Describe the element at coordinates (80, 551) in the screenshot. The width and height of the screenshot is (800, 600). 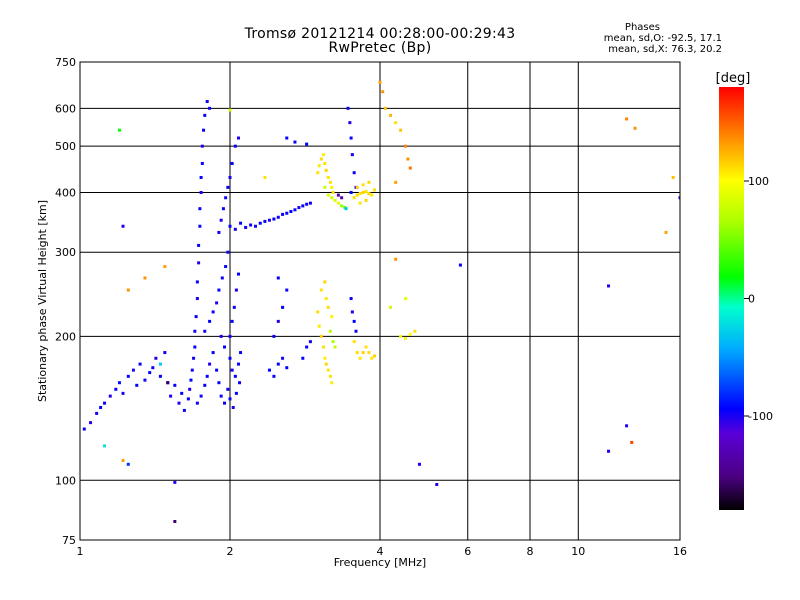
I see `x-tick-label: 1` at that location.